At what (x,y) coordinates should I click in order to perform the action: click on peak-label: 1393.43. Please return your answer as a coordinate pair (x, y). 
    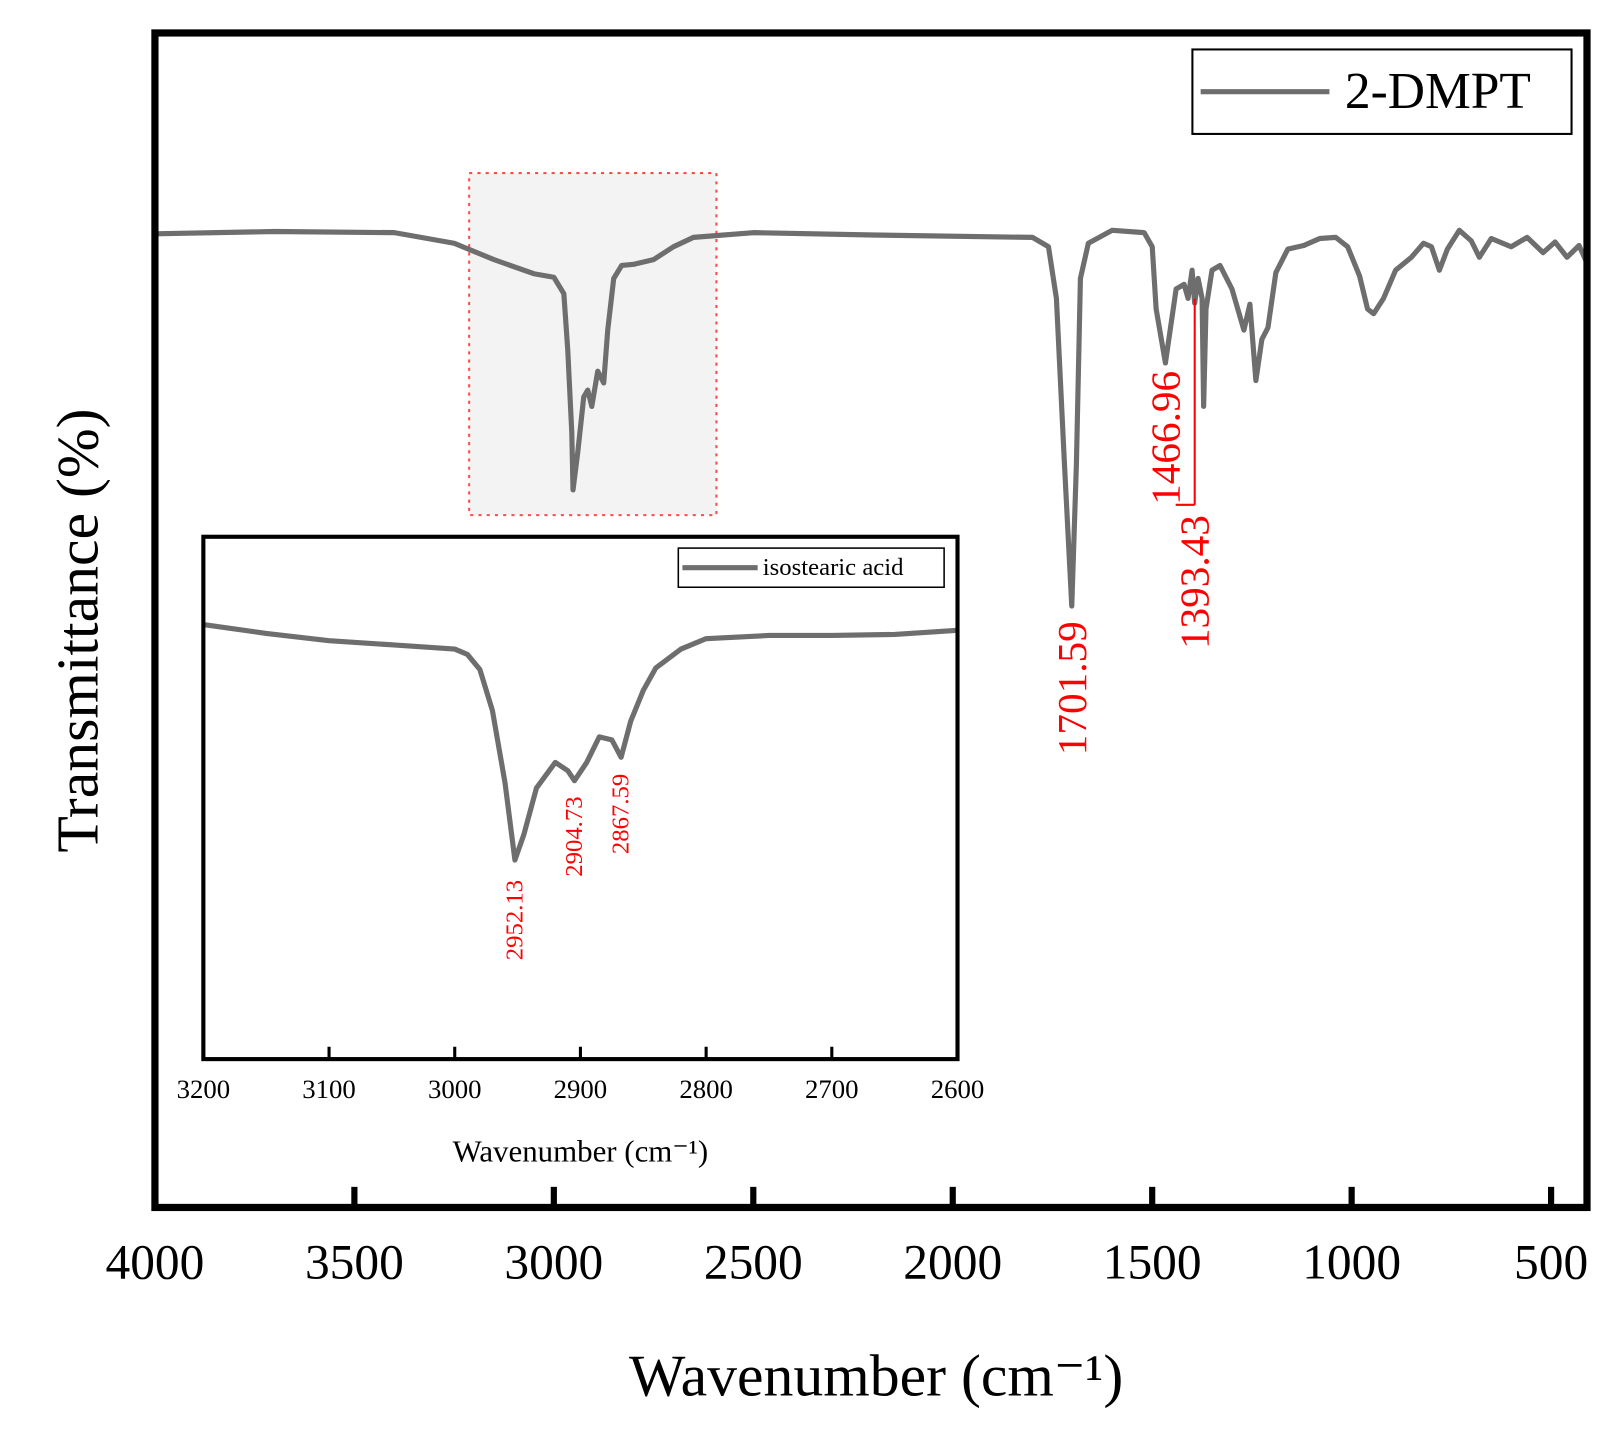
    Looking at the image, I should click on (1195, 582).